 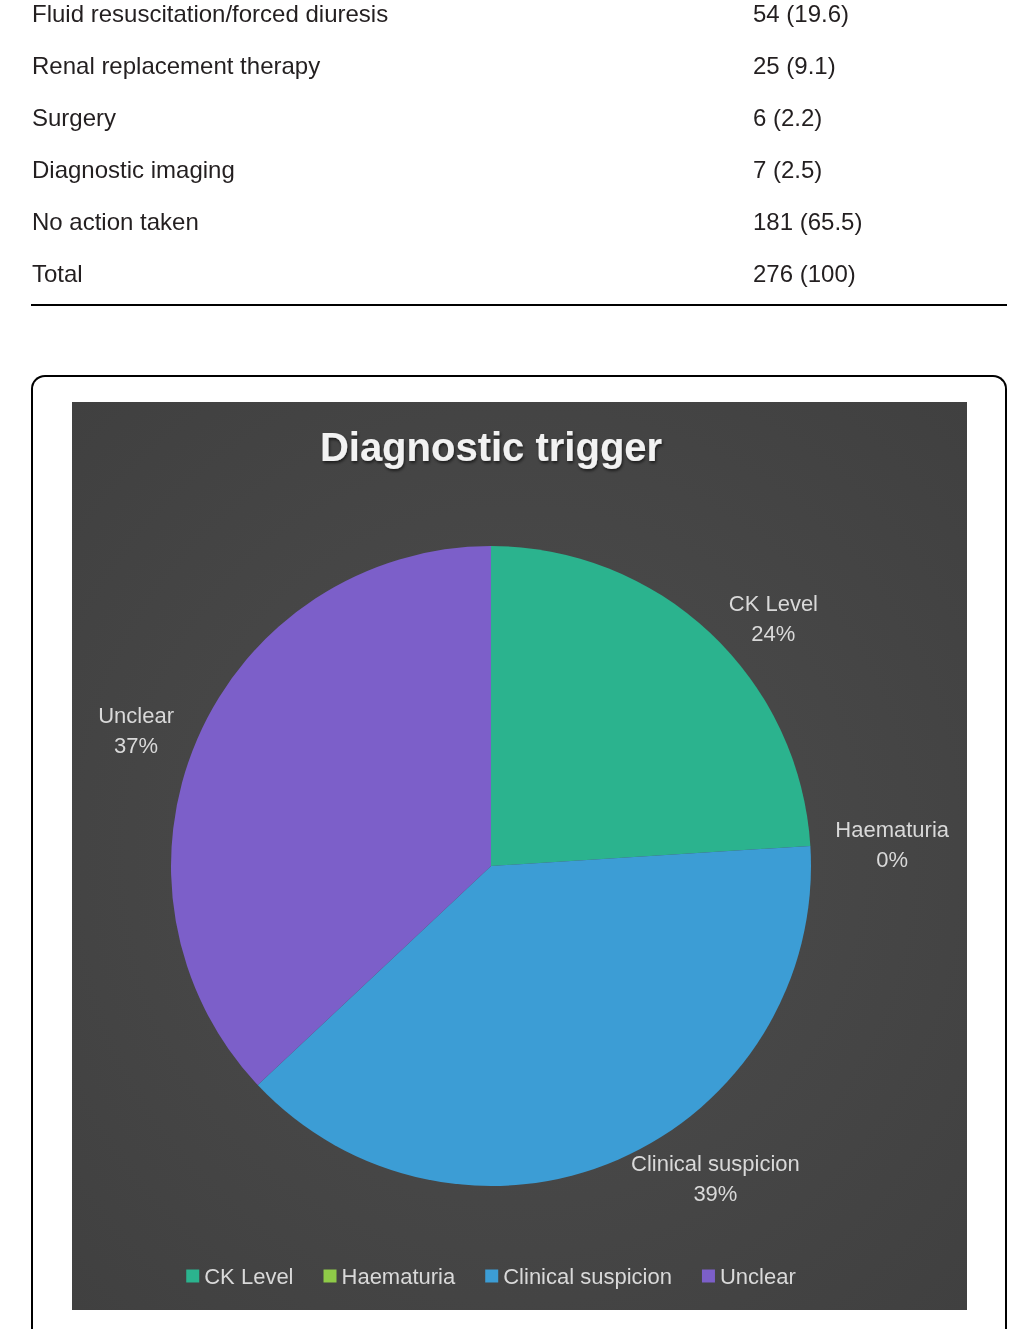 What do you see at coordinates (773, 603) in the screenshot?
I see `slice-label: CK Level` at bounding box center [773, 603].